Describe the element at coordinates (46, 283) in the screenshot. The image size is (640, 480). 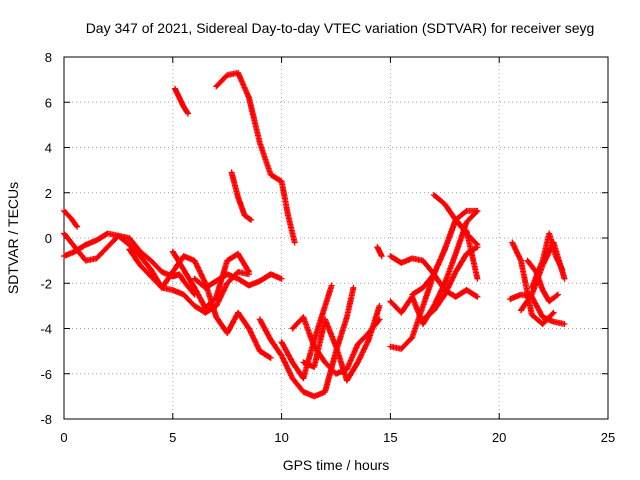
I see `y-tick-label: -2` at that location.